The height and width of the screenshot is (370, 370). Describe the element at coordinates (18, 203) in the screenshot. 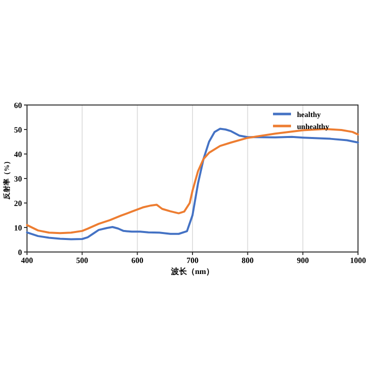

I see `y-tick-label: 20` at that location.